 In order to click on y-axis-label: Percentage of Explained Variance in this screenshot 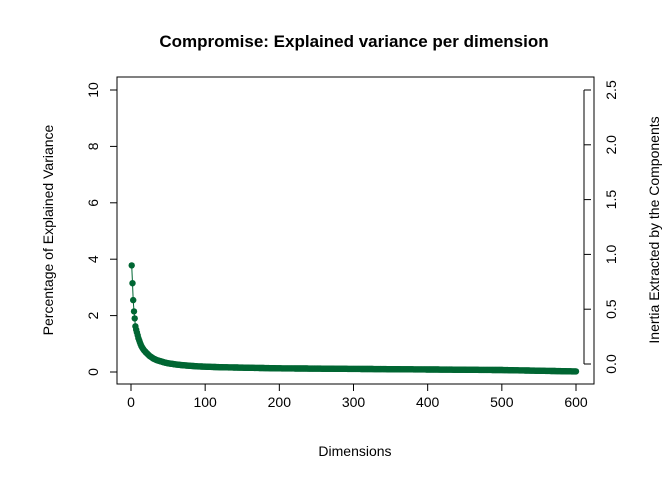, I will do `click(48, 229)`.